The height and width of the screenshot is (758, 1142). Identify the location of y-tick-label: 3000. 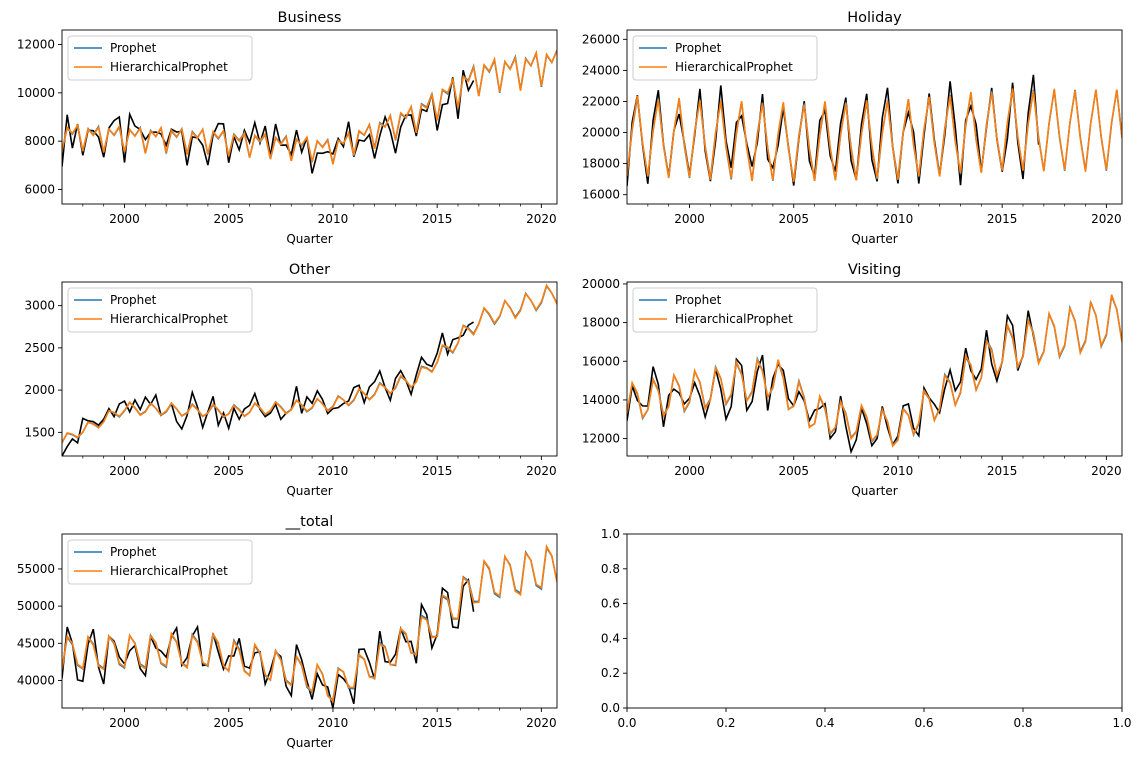
(39, 306).